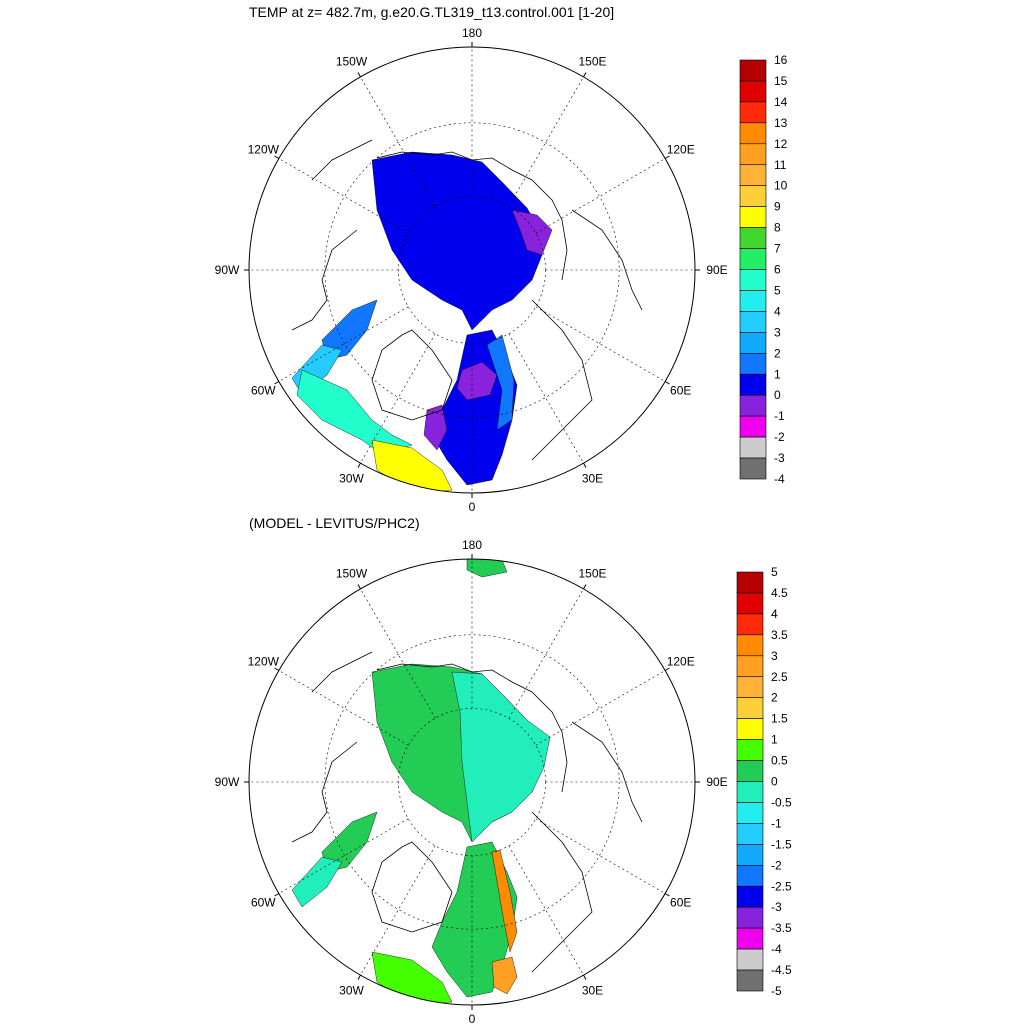 This screenshot has width=1024, height=1024. I want to click on colorbar-label: 4, so click(777, 311).